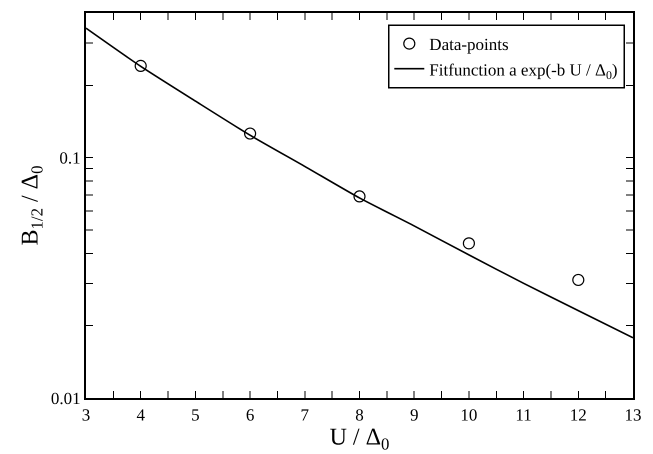 This screenshot has width=653, height=454. Describe the element at coordinates (469, 44) in the screenshot. I see `legend-label: Data-points` at that location.